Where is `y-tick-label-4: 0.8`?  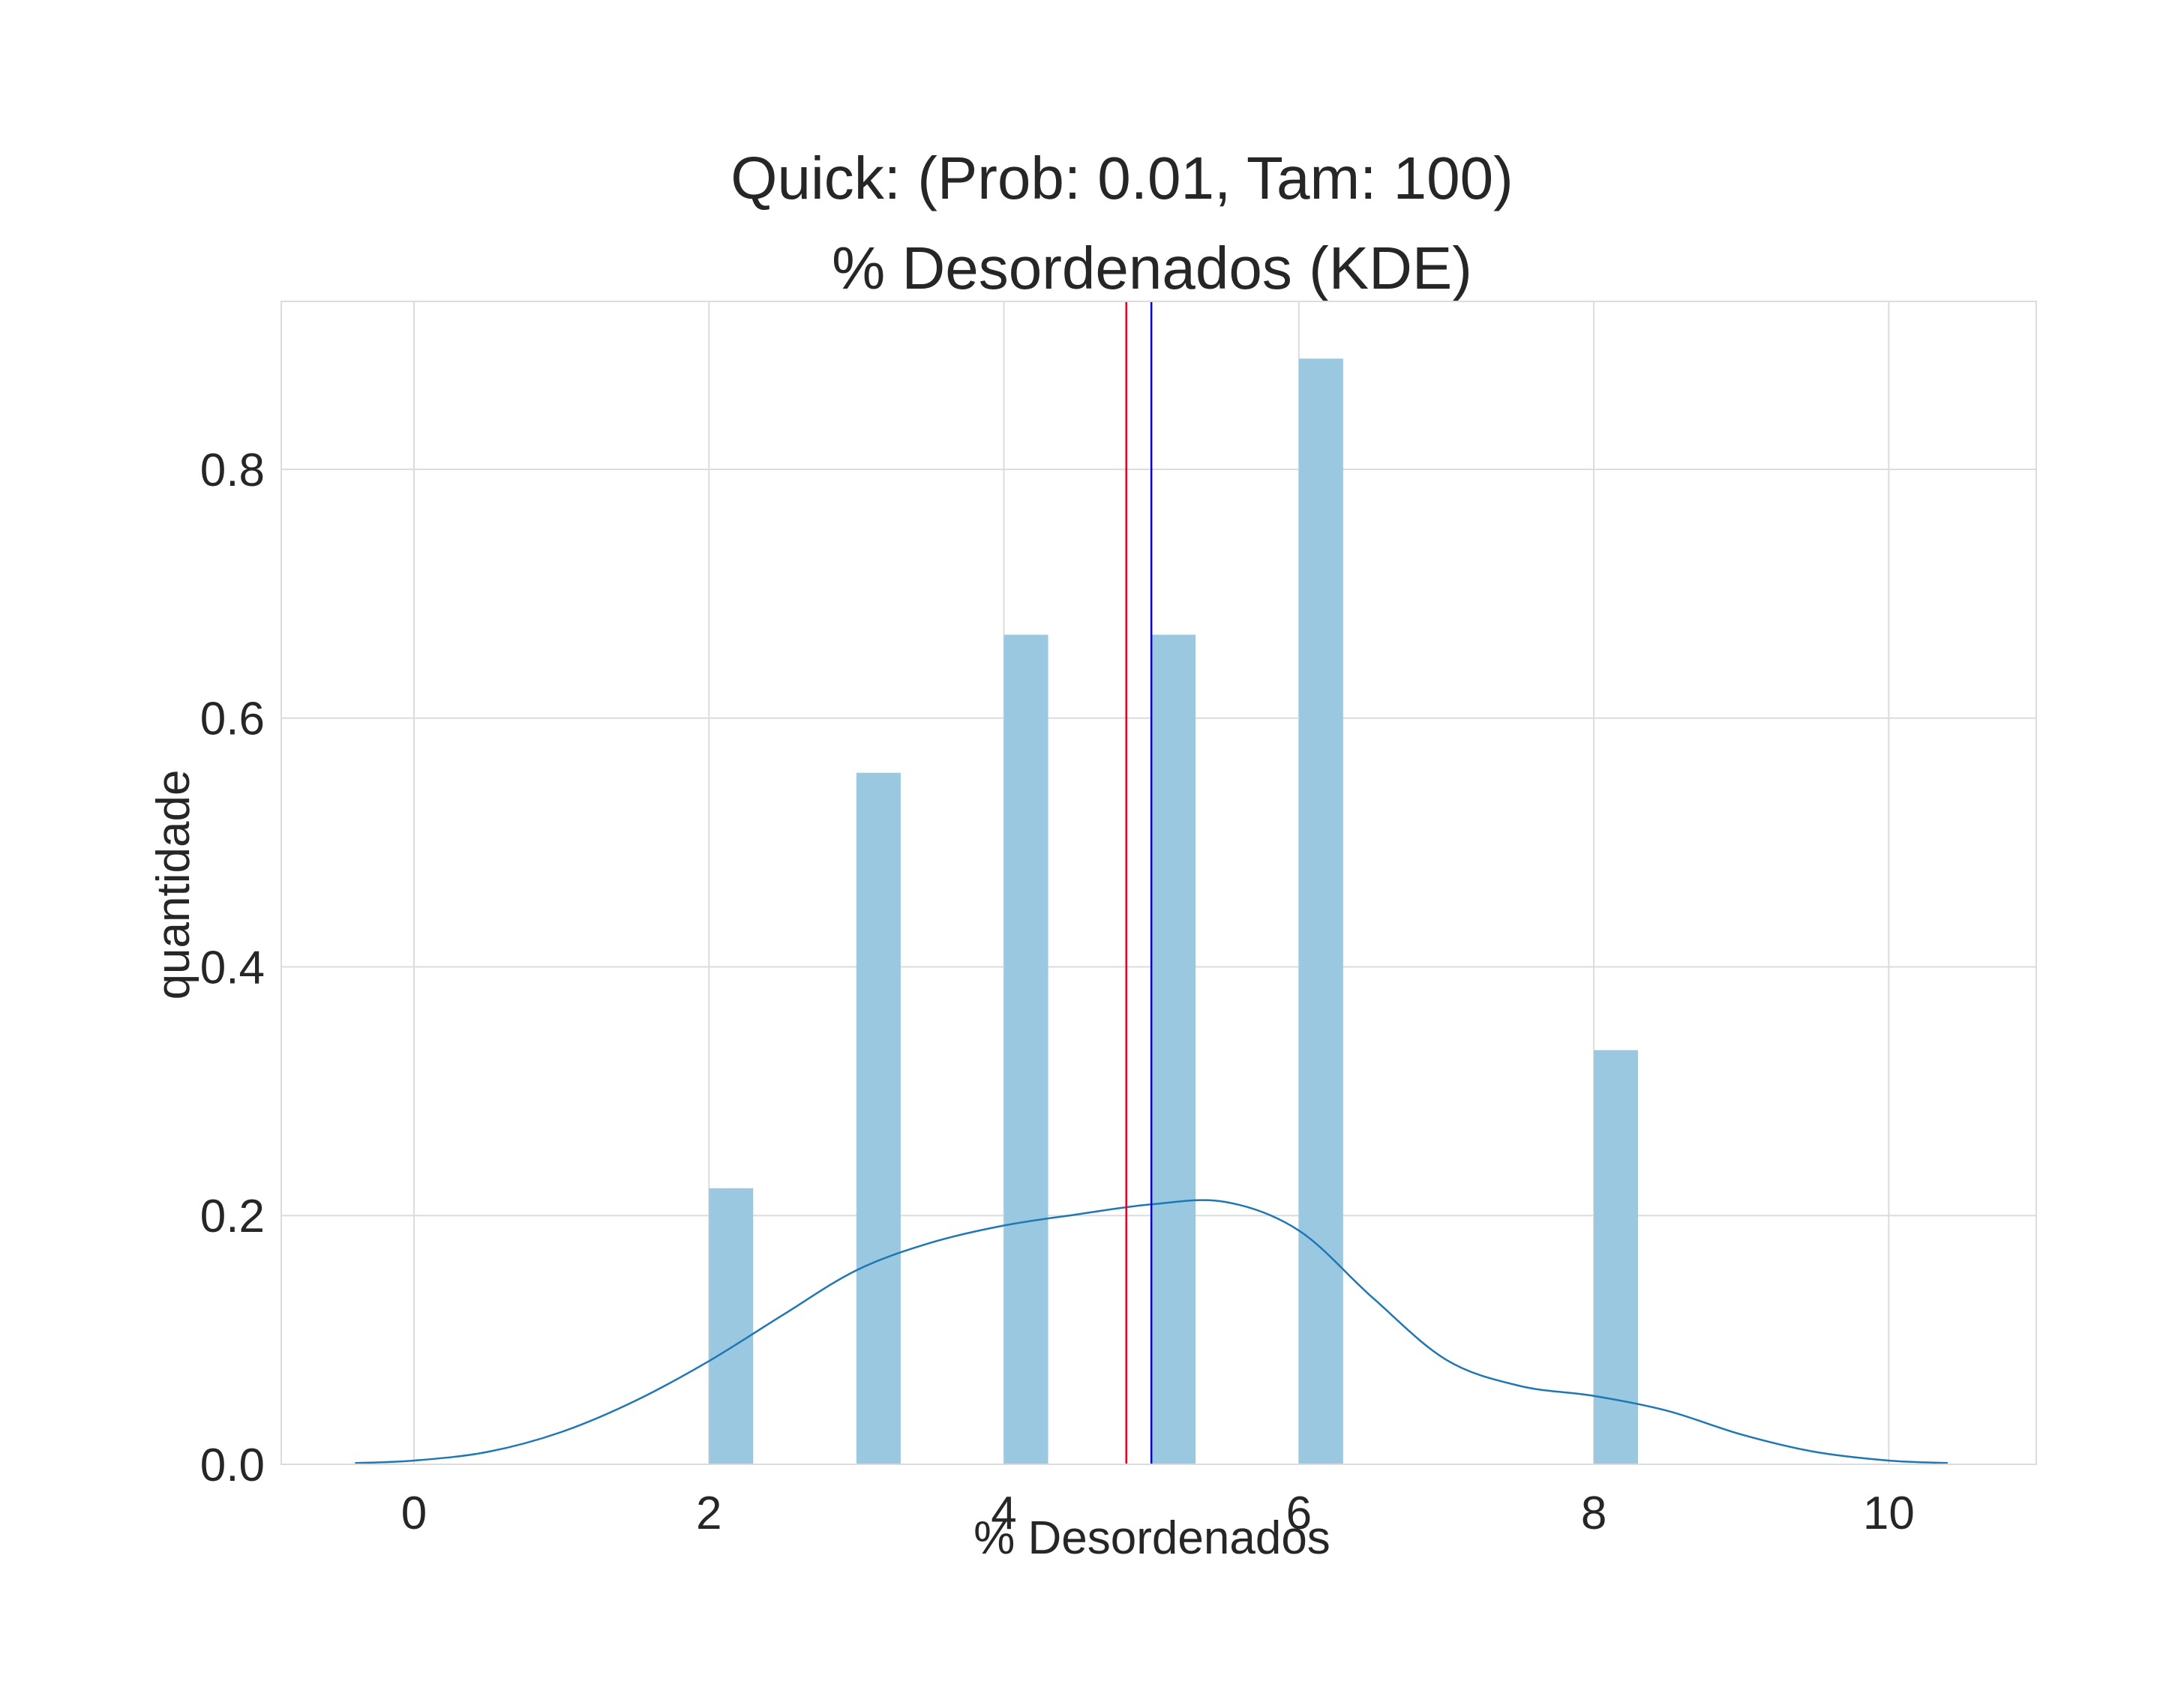
y-tick-label-4: 0.8 is located at coordinates (232, 470).